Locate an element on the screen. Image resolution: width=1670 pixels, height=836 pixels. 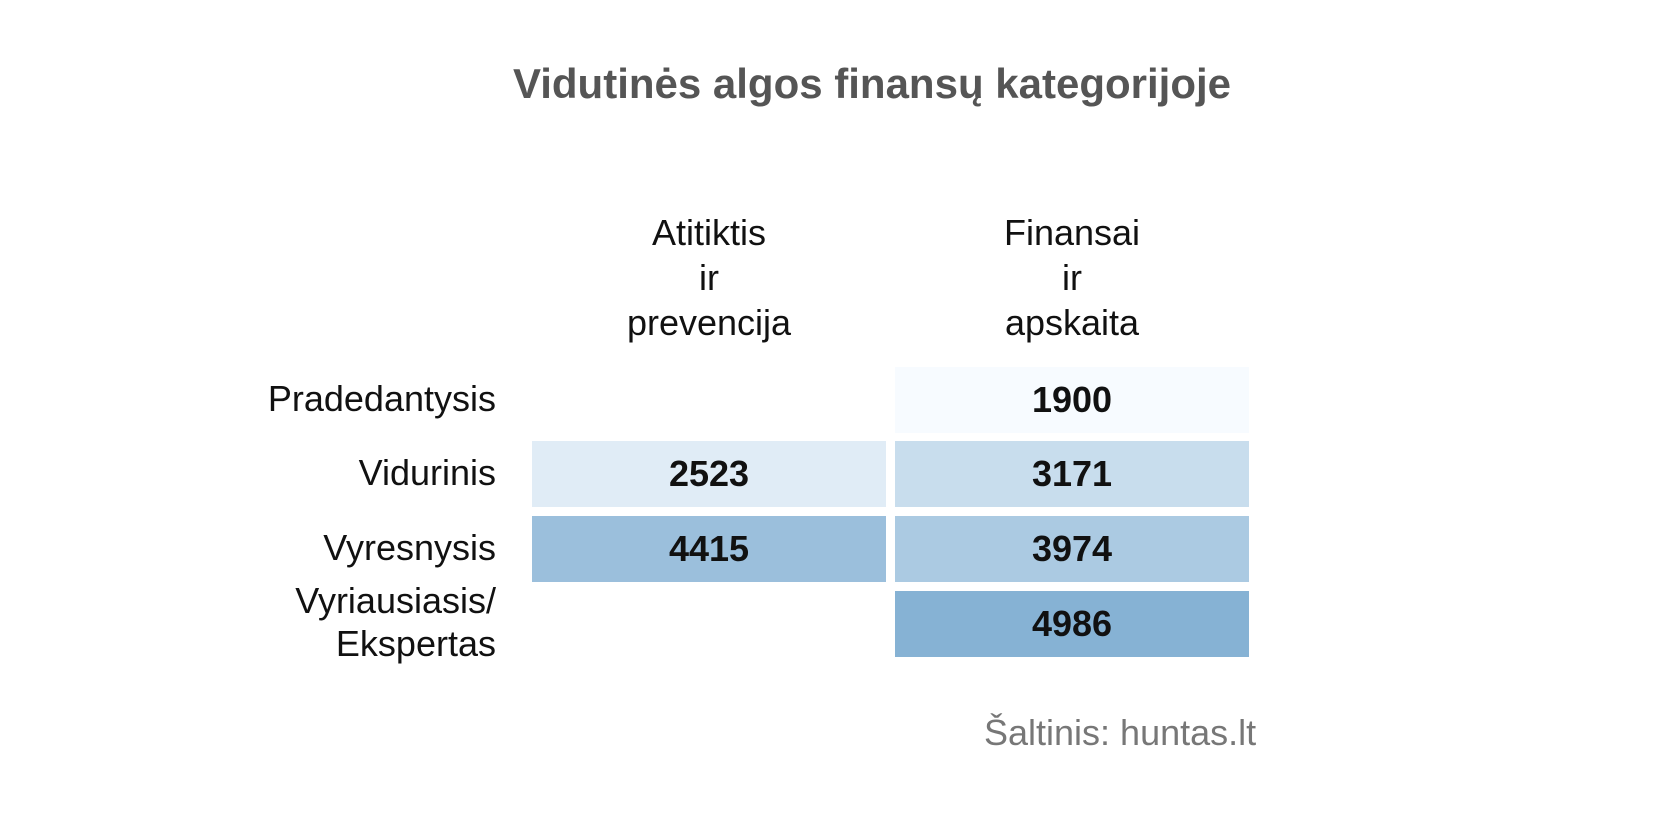
column-header: Finansai ir apskaita is located at coordinates (1072, 277).